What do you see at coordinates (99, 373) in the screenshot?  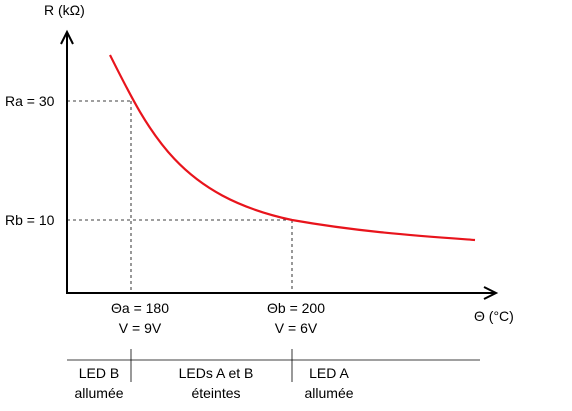 I see `zone-led-b-title: LED B` at bounding box center [99, 373].